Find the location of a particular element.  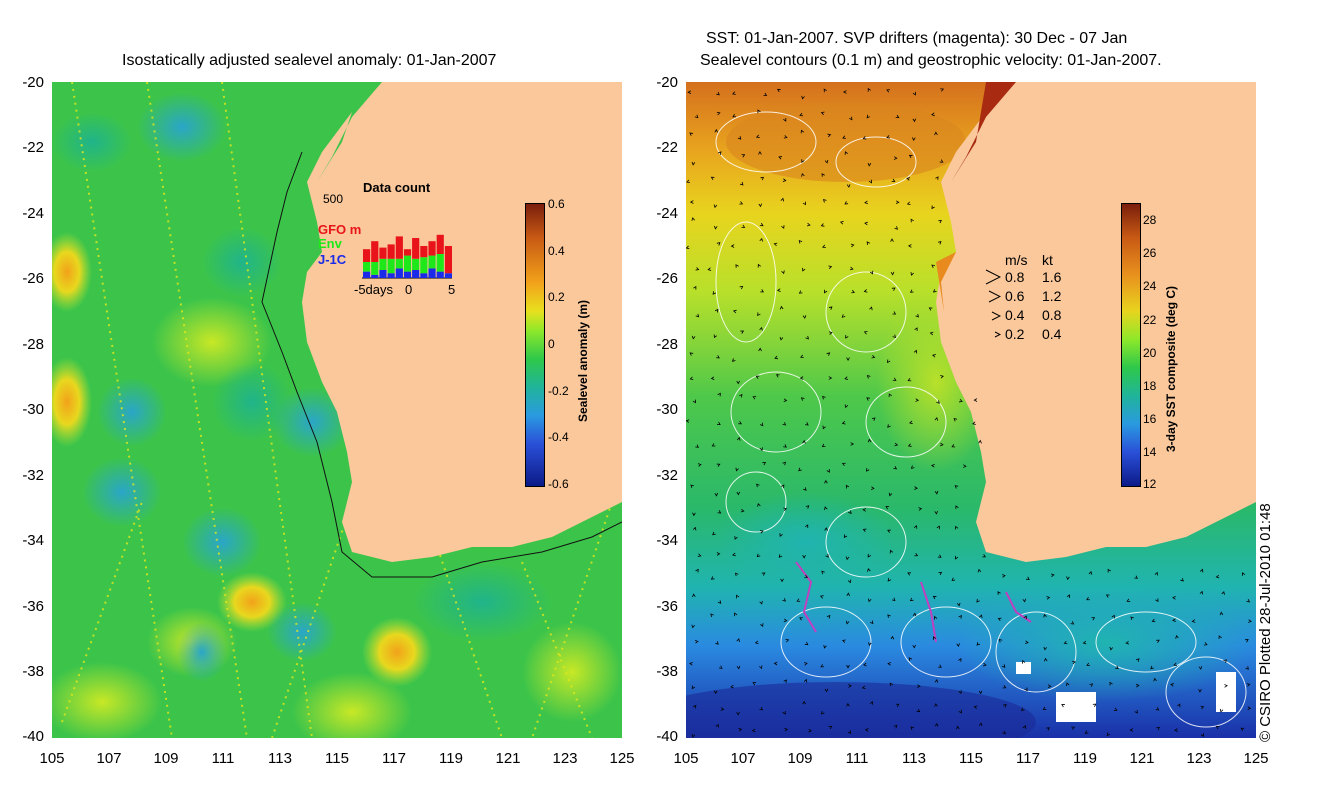

inset-legend-j1c: J-1C is located at coordinates (332, 259).